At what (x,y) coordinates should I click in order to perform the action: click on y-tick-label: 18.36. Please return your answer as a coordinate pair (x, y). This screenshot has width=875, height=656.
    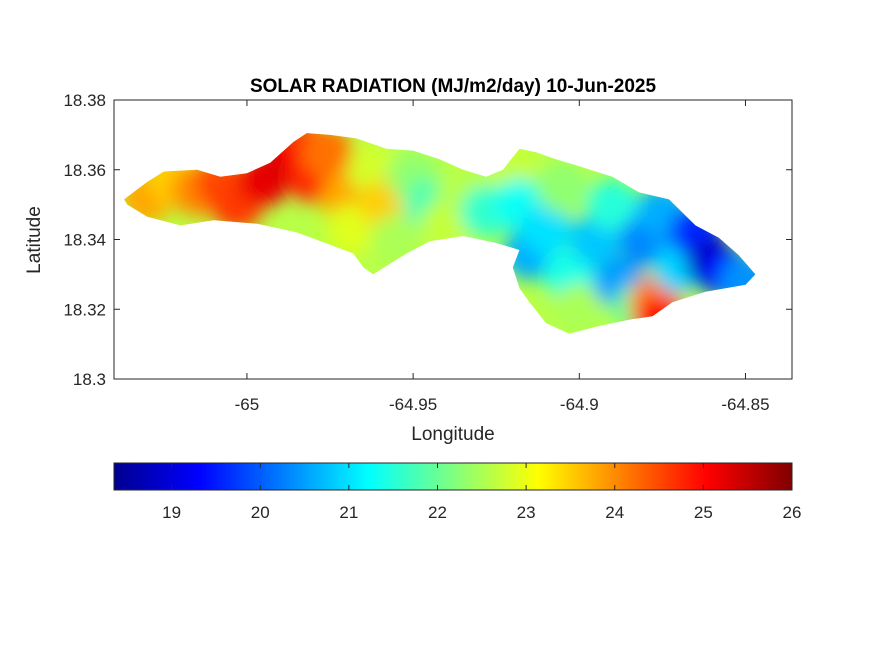
    Looking at the image, I should click on (84, 170).